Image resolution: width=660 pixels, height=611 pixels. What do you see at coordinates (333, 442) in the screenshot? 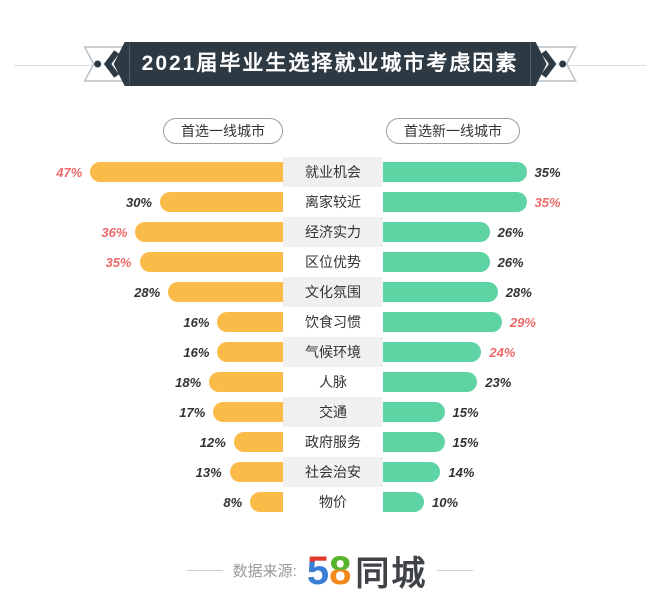
I see `category-label: 政府服务` at bounding box center [333, 442].